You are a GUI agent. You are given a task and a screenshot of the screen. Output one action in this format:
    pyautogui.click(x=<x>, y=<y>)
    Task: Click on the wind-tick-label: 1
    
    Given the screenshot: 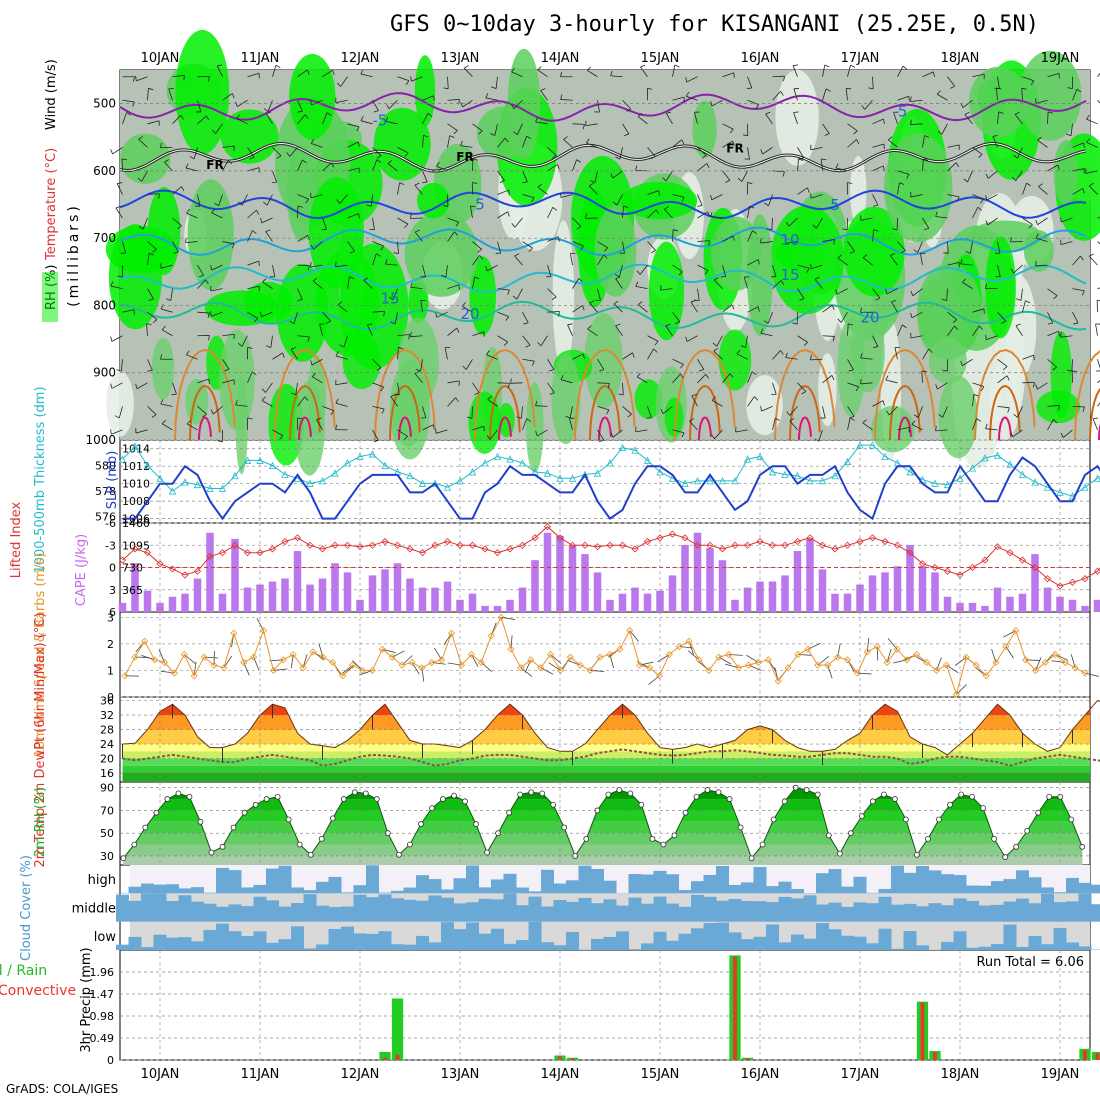 What is the action you would take?
    pyautogui.click(x=110, y=670)
    